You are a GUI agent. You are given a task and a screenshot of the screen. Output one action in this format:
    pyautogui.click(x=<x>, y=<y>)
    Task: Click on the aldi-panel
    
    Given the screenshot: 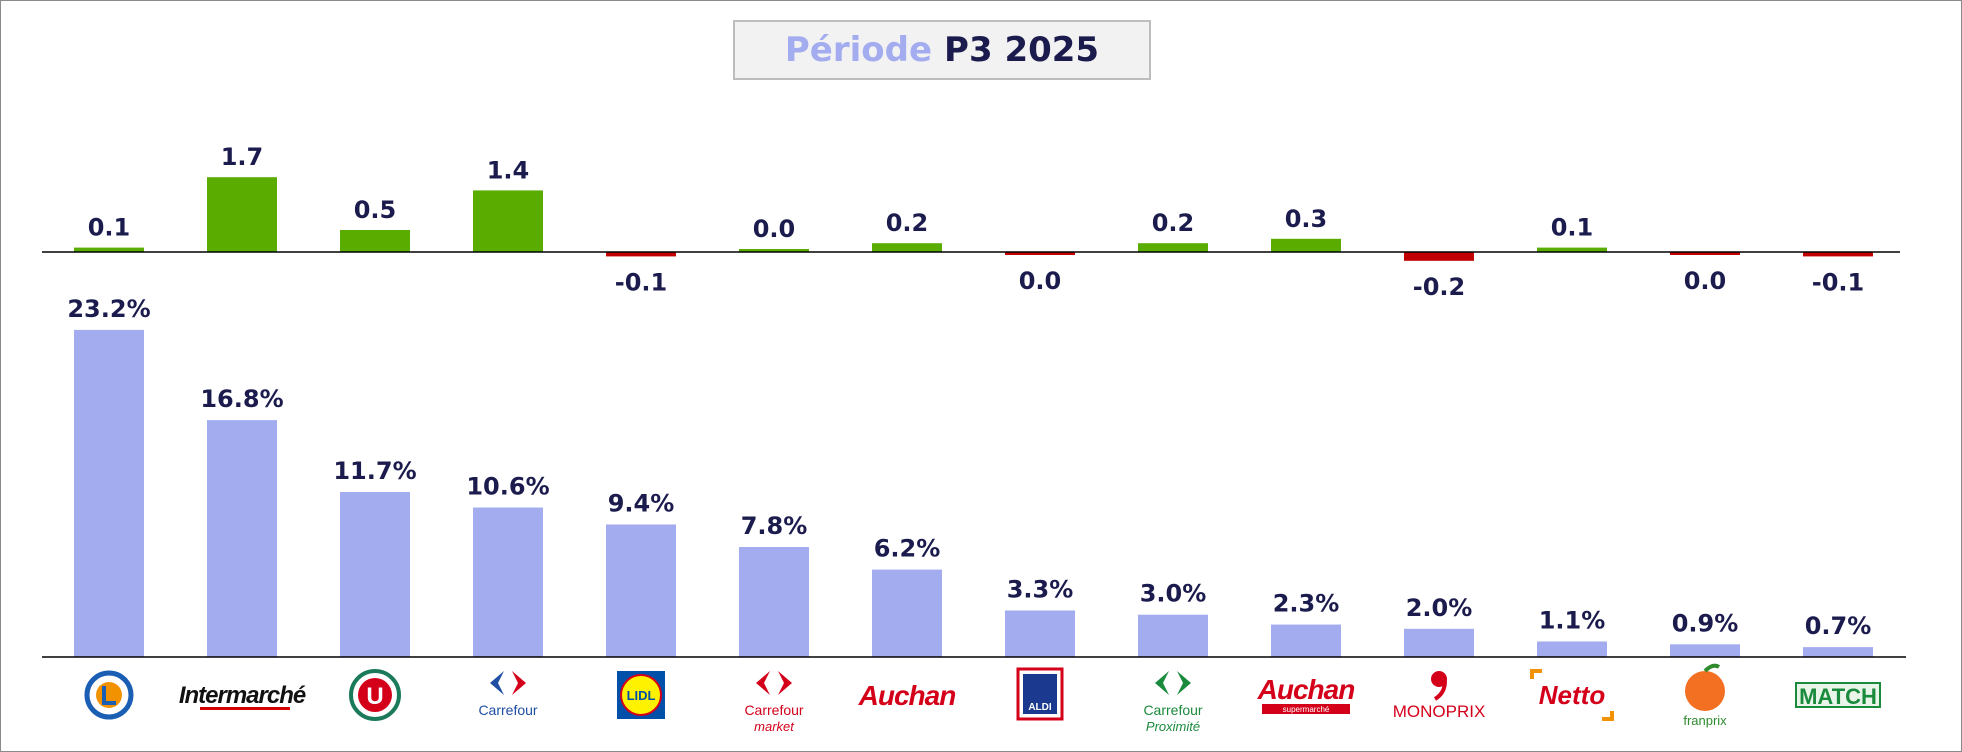 What is the action you would take?
    pyautogui.click(x=1040, y=694)
    